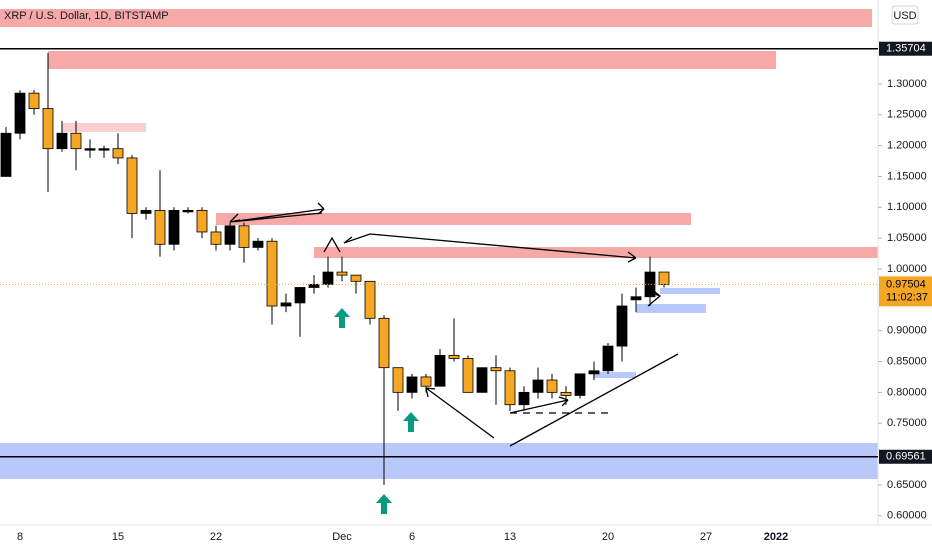 The width and height of the screenshot is (932, 550). Describe the element at coordinates (907, 207) in the screenshot. I see `y-tick-label: 1.10000` at that location.